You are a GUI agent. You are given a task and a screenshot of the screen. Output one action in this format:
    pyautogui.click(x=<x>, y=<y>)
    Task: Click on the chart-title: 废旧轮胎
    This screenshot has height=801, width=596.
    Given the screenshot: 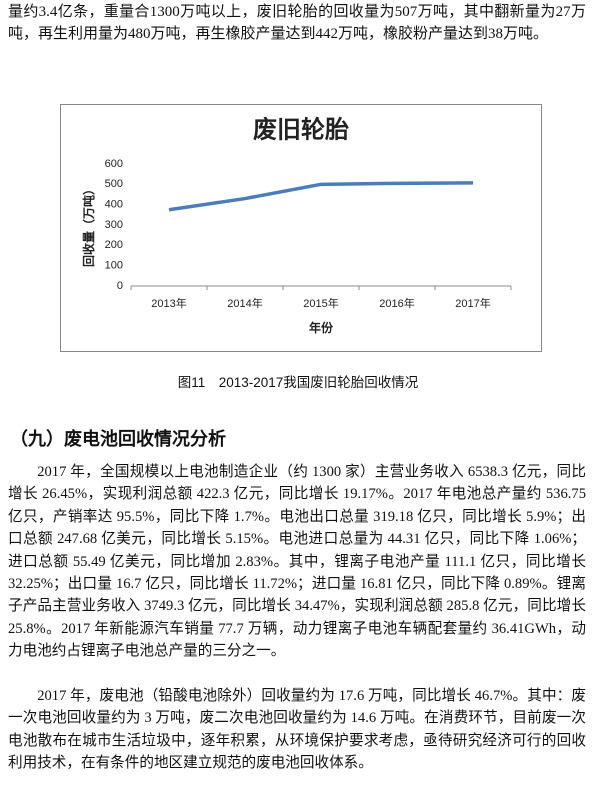 What is the action you would take?
    pyautogui.click(x=301, y=129)
    